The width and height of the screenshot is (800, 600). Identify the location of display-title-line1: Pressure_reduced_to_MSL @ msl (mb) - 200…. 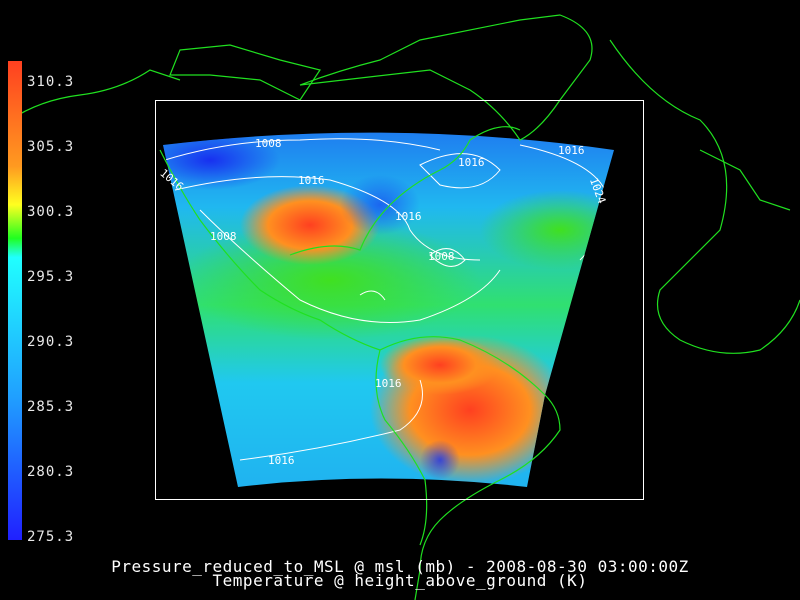
(400, 566).